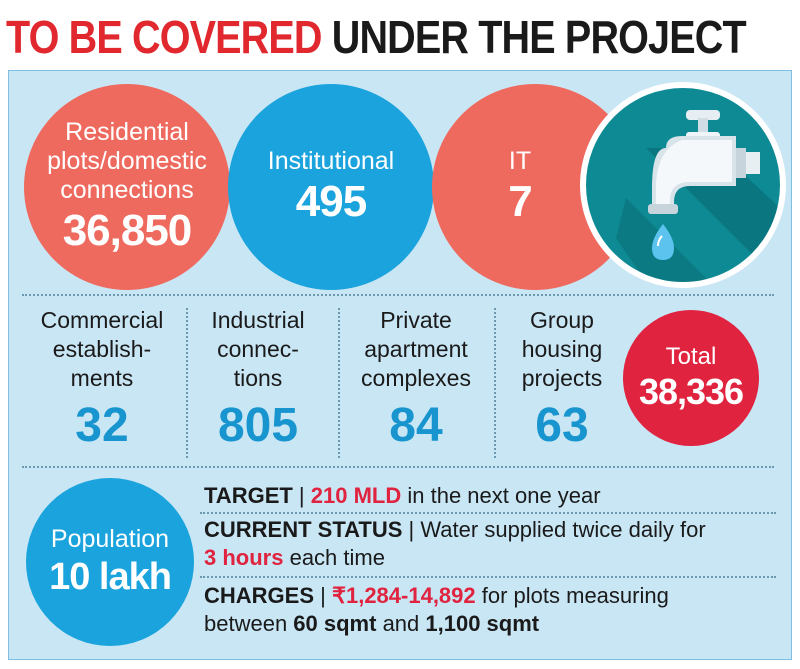 The height and width of the screenshot is (669, 800). I want to click on institutional-label: Institutional, so click(331, 160).